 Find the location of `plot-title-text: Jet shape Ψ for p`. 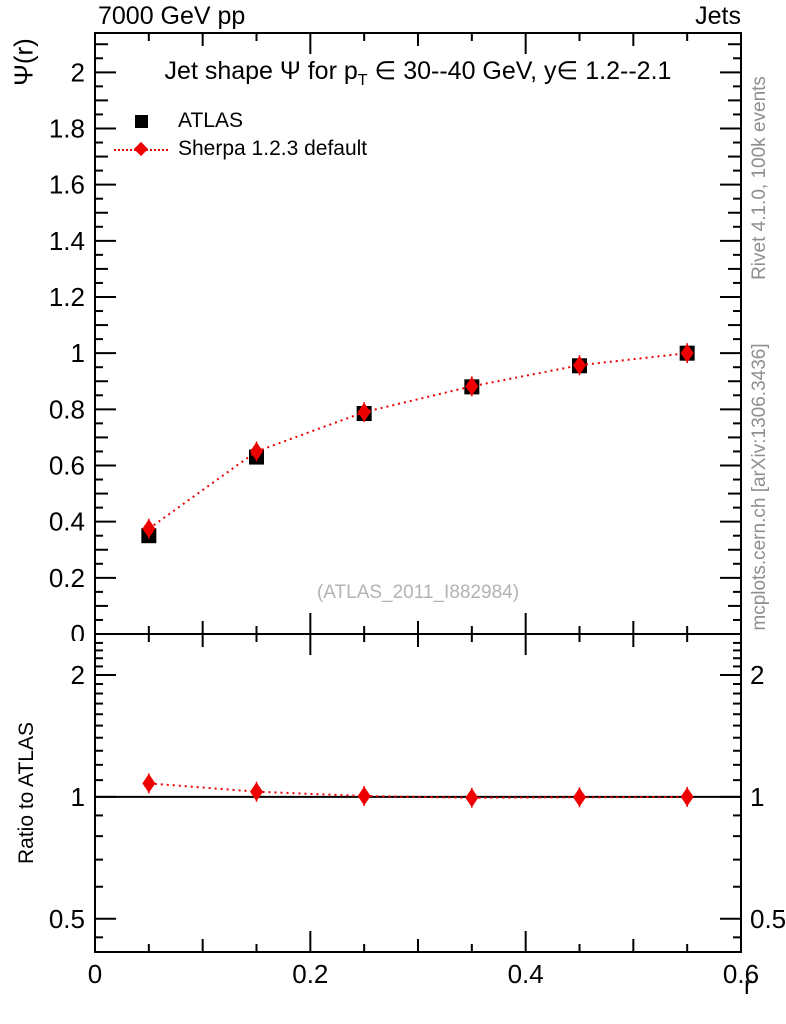

plot-title-text: Jet shape Ψ for p is located at coordinates (261, 71).